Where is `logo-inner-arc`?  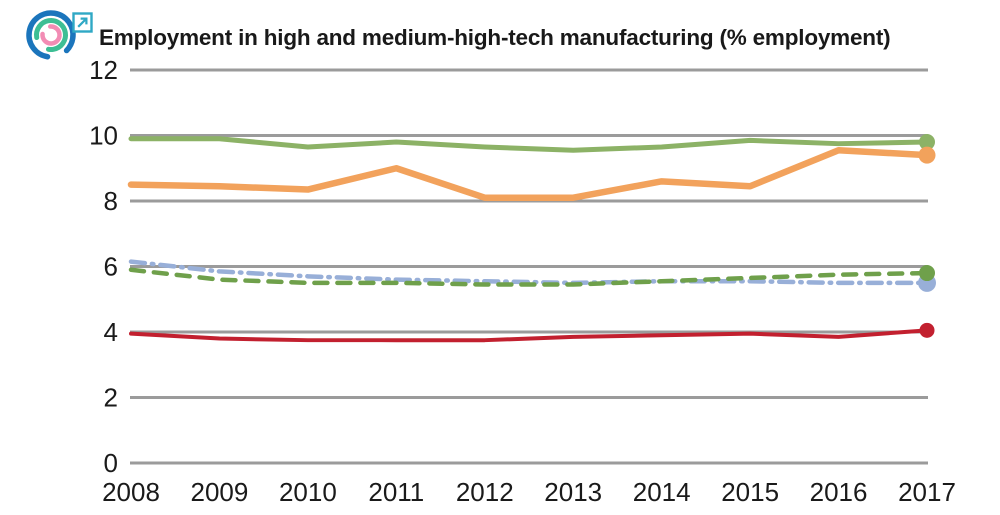
logo-inner-arc is located at coordinates (51, 35).